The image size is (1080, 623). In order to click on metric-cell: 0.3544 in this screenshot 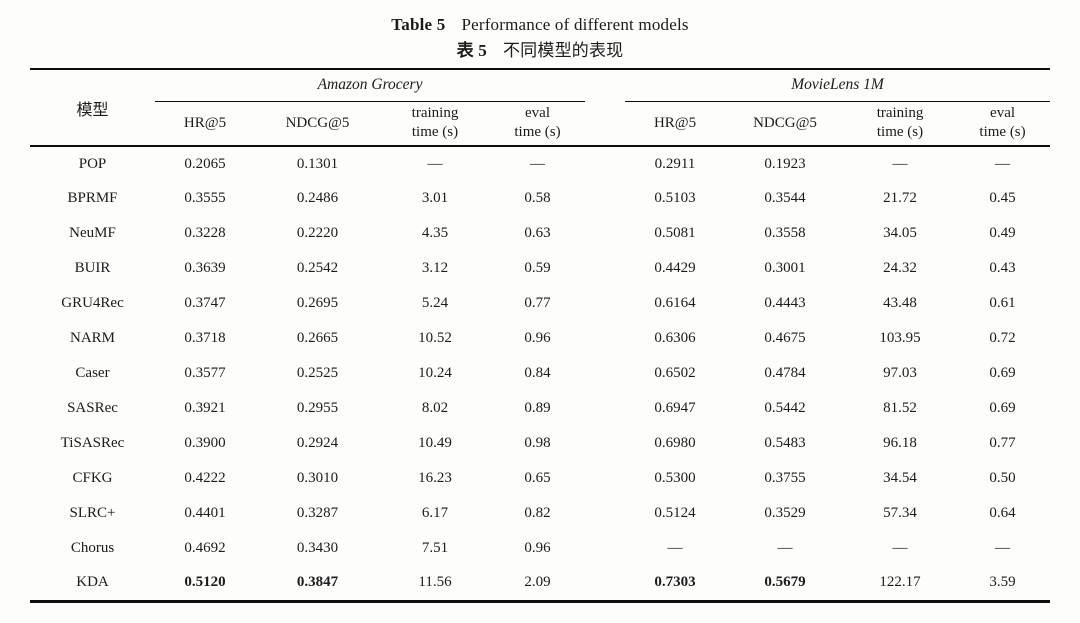, I will do `click(785, 198)`.